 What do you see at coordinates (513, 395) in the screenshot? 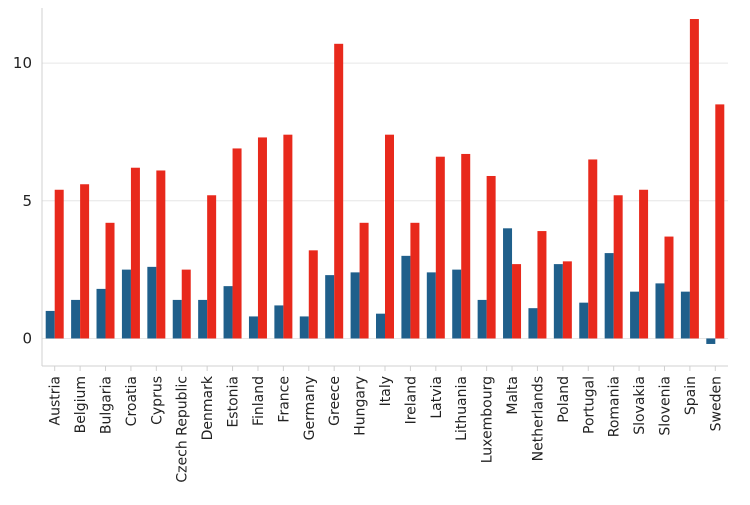
I see `x-tick-label-malta: Malta` at bounding box center [513, 395].